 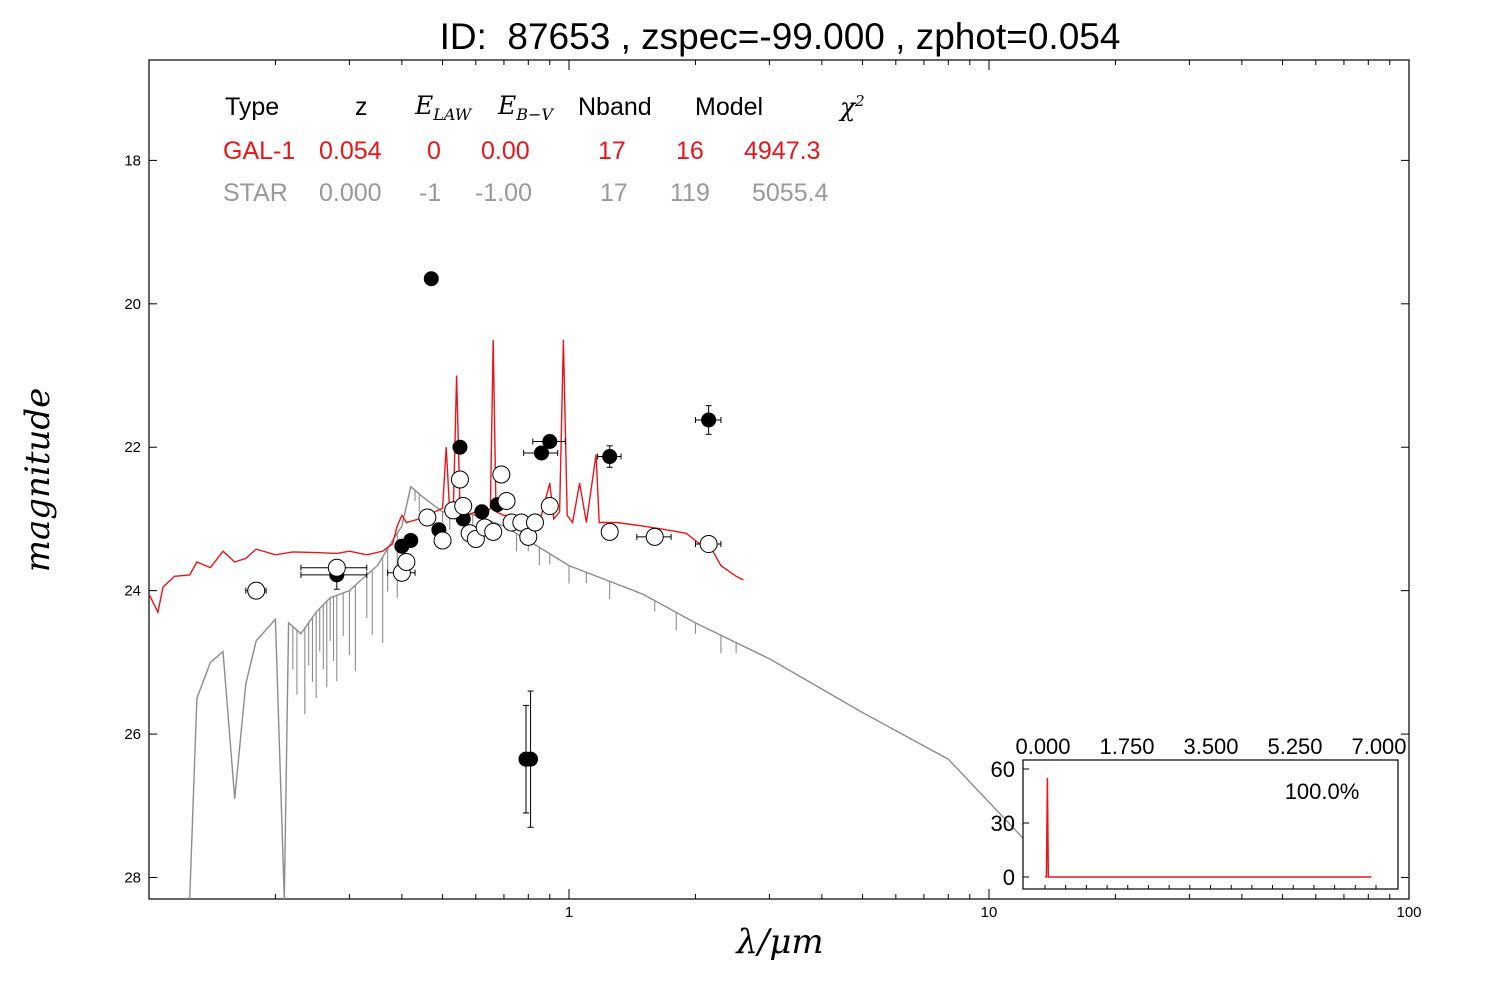 What do you see at coordinates (782, 151) in the screenshot?
I see `gal-chi2: 4947.3` at bounding box center [782, 151].